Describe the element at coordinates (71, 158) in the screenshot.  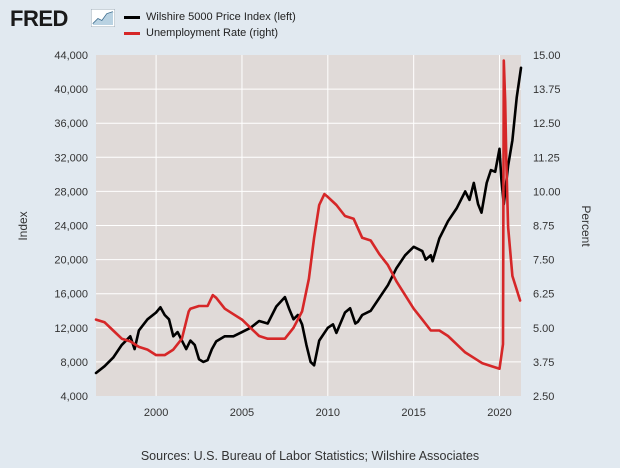
I see `y-tick-label-left: 32,000` at that location.